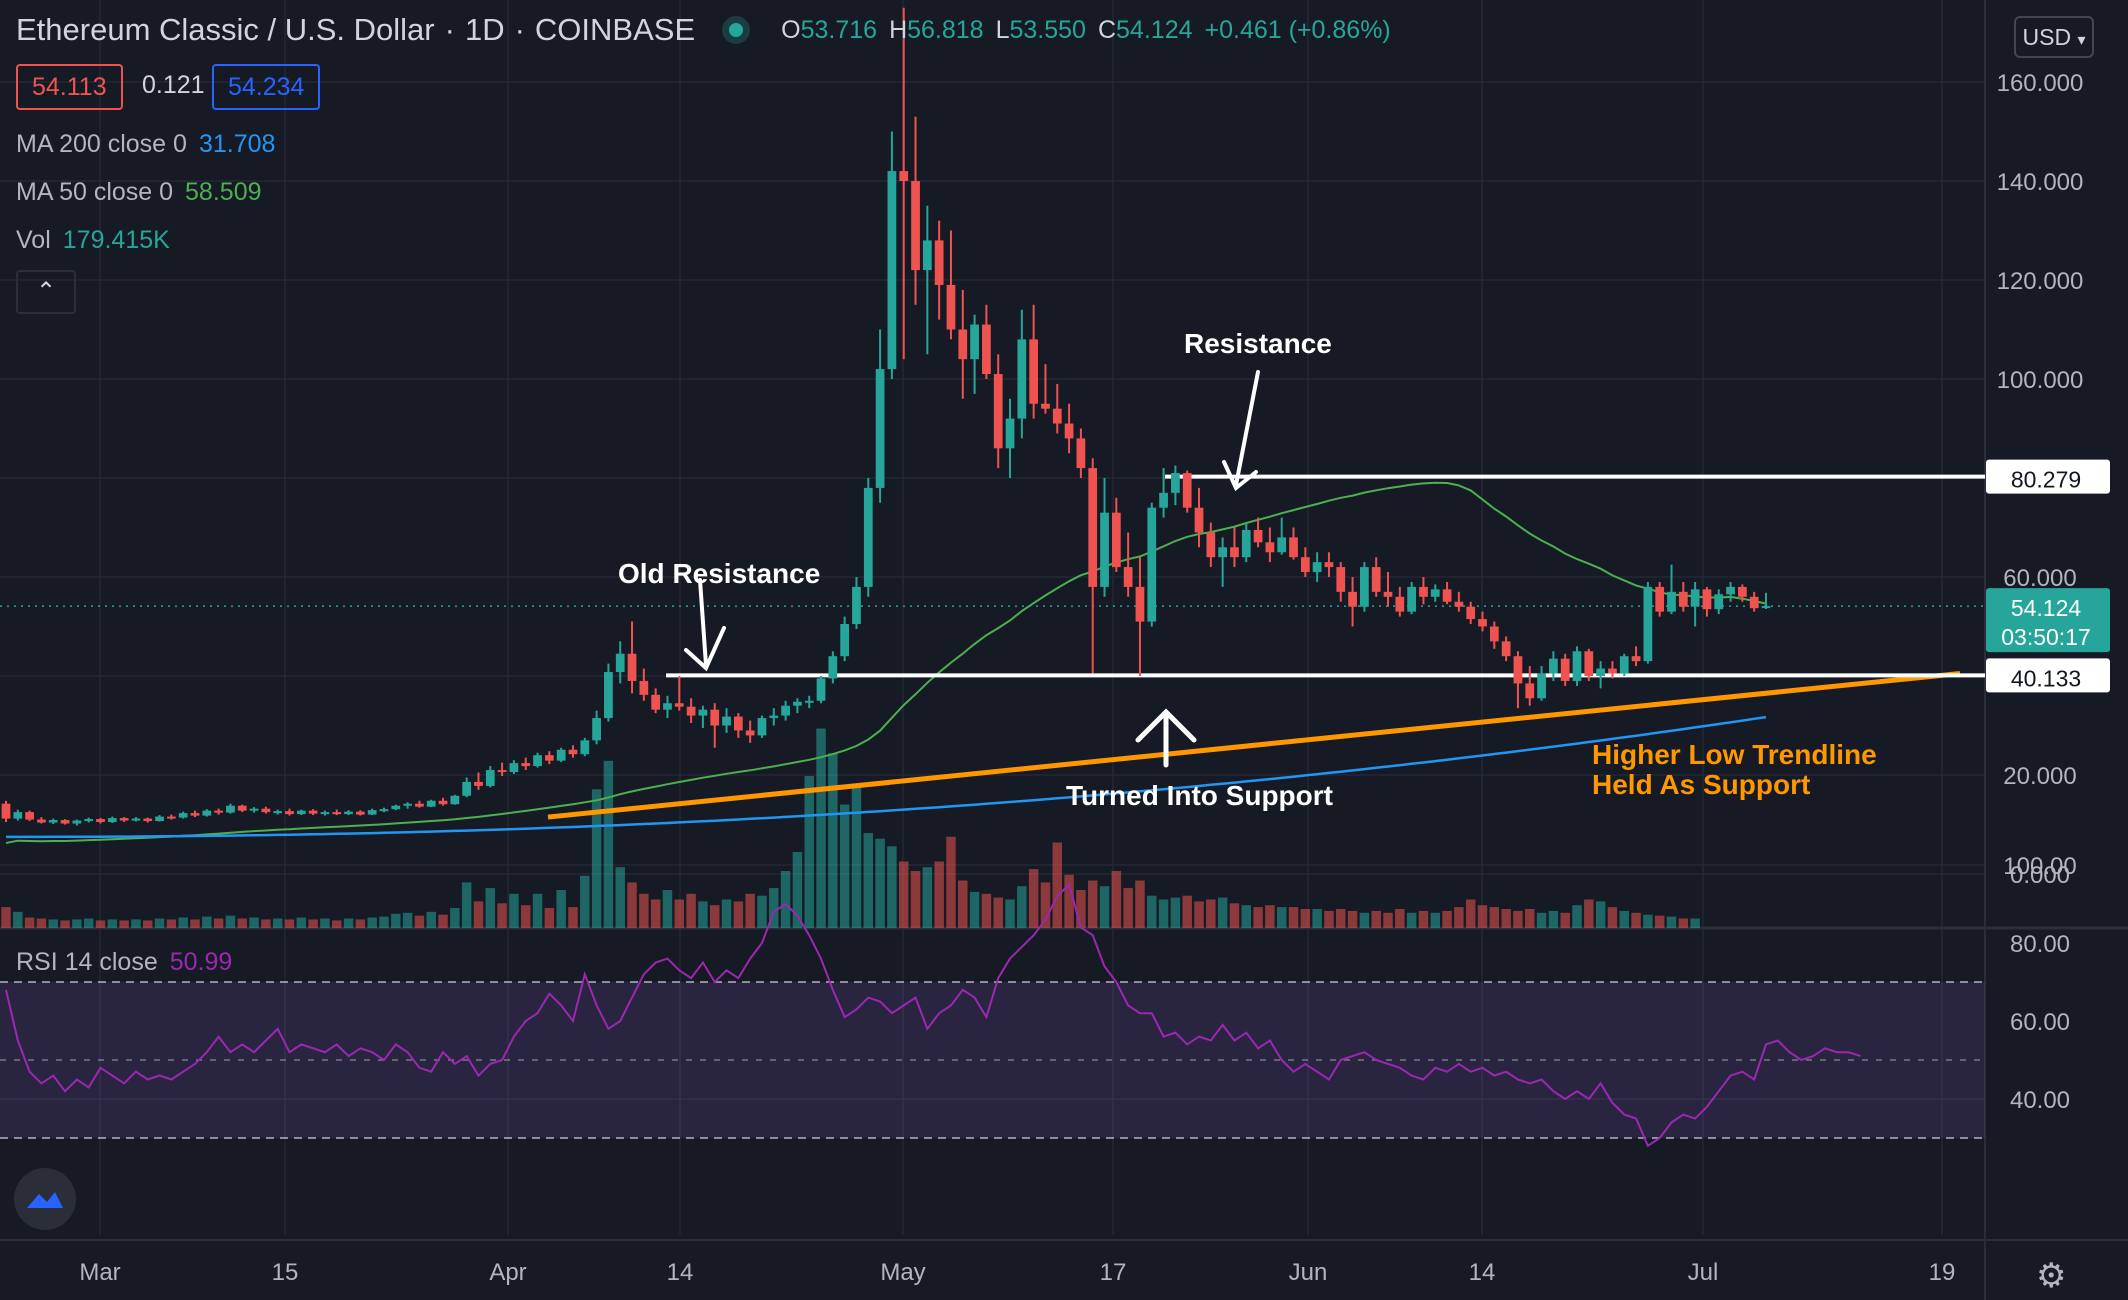 The width and height of the screenshot is (2128, 1300). Describe the element at coordinates (2048, 620) in the screenshot. I see `last-price-label-bg` at that location.